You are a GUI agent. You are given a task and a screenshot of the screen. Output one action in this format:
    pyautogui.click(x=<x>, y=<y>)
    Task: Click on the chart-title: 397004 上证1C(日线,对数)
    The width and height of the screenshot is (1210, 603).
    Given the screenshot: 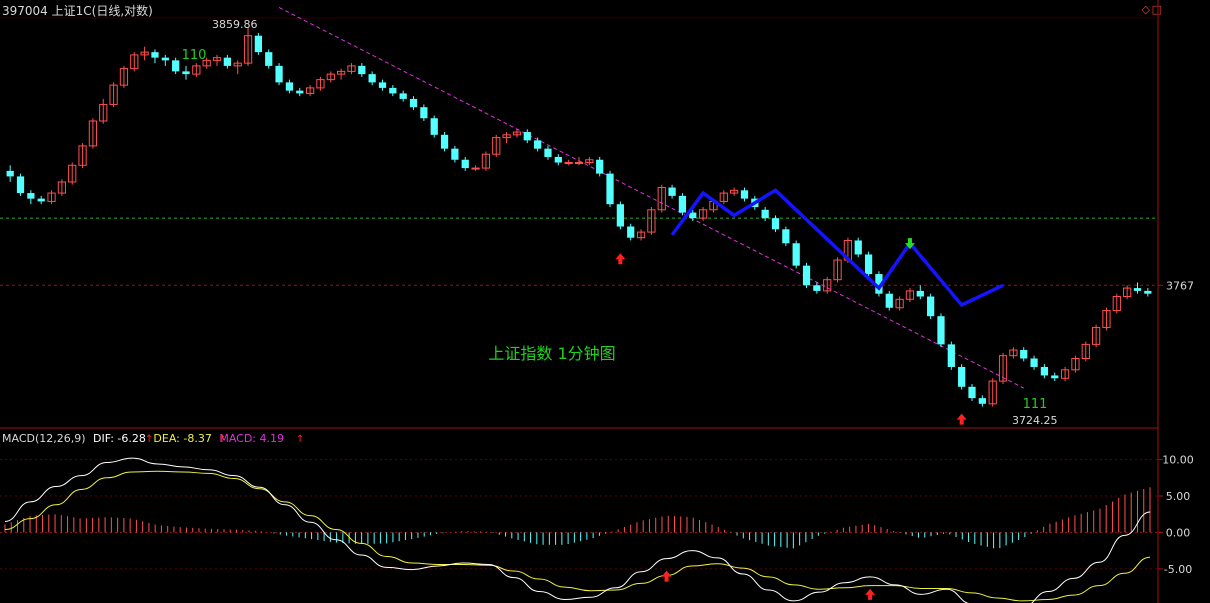 What is the action you would take?
    pyautogui.click(x=77, y=11)
    